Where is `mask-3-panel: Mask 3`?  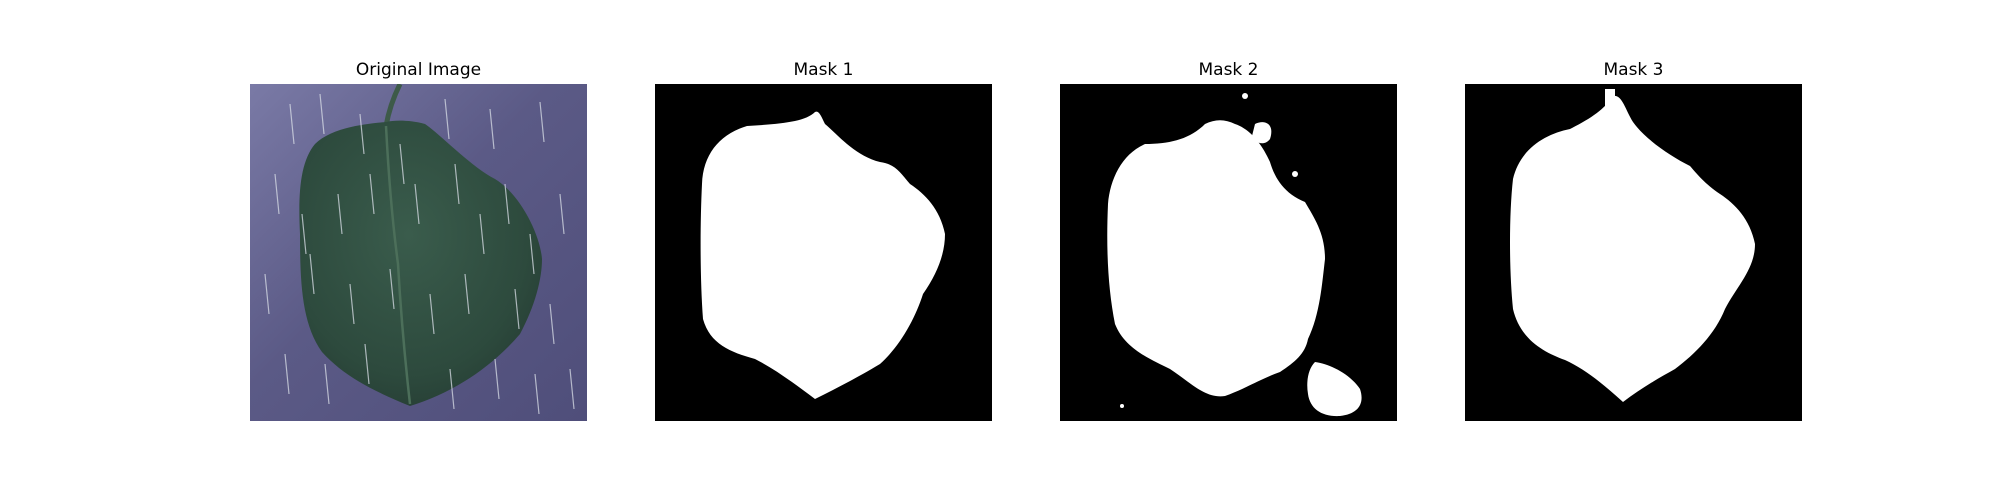
mask-3-panel: Mask 3 is located at coordinates (1633, 238).